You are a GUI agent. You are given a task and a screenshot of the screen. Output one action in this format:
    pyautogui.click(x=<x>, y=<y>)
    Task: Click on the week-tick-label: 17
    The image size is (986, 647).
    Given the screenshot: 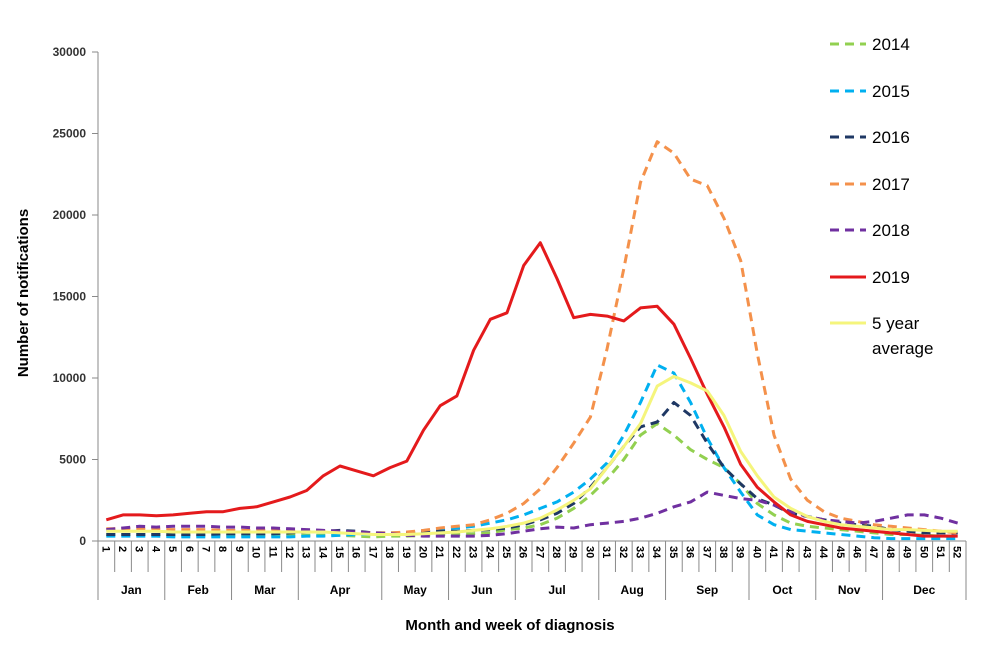 What is the action you would take?
    pyautogui.click(x=372, y=552)
    